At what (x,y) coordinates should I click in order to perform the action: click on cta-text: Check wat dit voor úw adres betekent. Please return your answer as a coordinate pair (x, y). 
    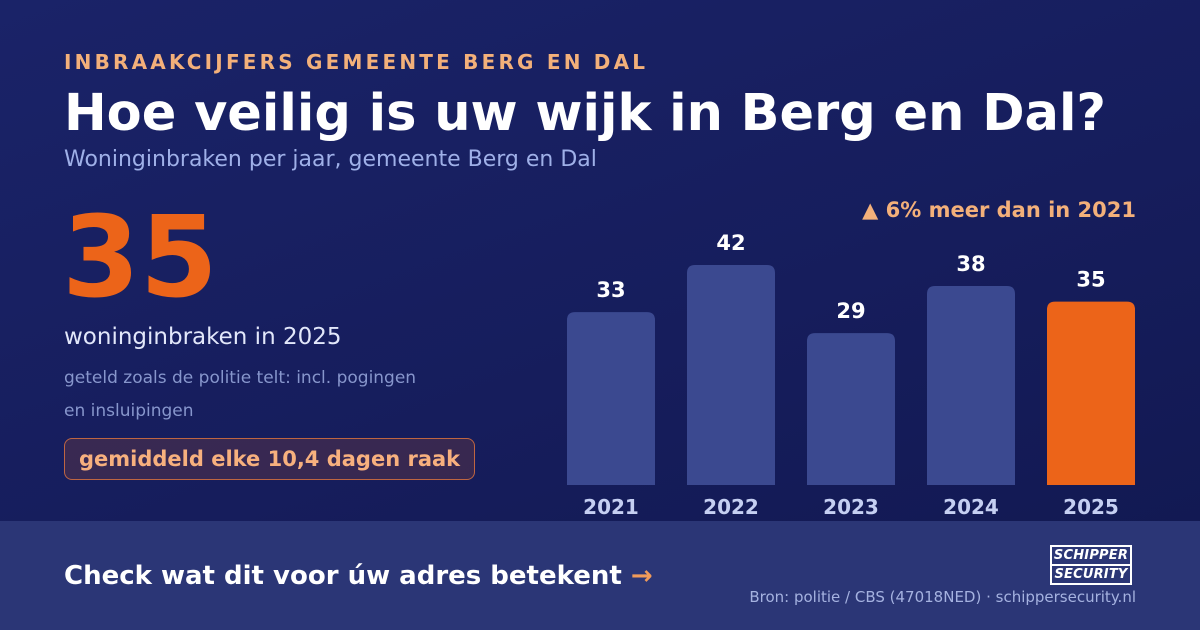
    Looking at the image, I should click on (343, 576).